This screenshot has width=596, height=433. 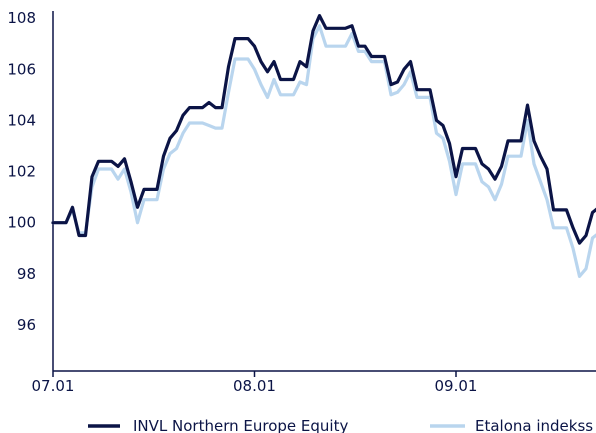 What do you see at coordinates (21, 172) in the screenshot?
I see `y-tick-label: 102` at bounding box center [21, 172].